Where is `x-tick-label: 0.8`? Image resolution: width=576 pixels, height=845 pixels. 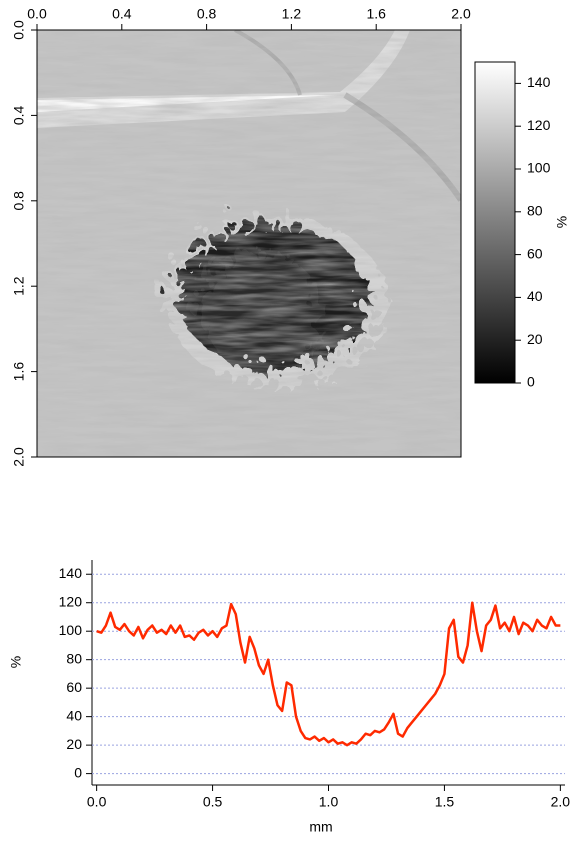
x-tick-label: 0.8 is located at coordinates (207, 14).